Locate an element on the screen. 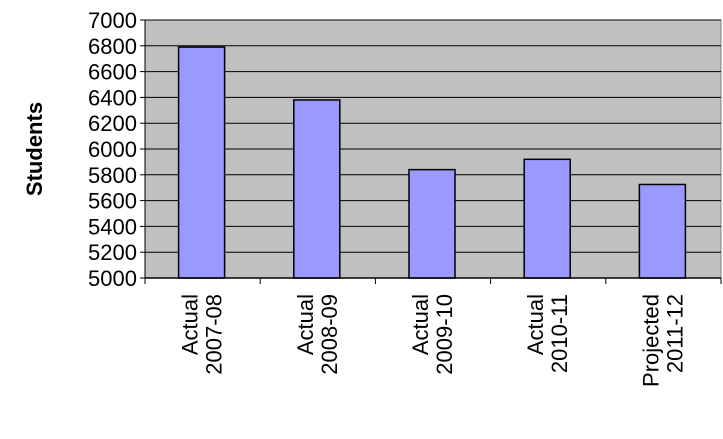  y-axis-title: Students is located at coordinates (34, 149).